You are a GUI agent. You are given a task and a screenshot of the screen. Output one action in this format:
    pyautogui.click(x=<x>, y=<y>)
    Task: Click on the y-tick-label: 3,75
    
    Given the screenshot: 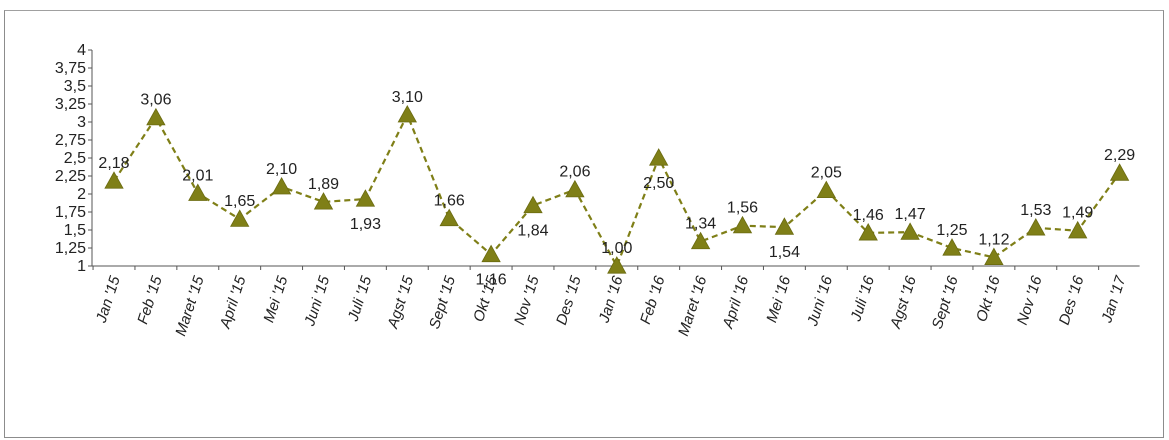 What is the action you would take?
    pyautogui.click(x=70, y=68)
    